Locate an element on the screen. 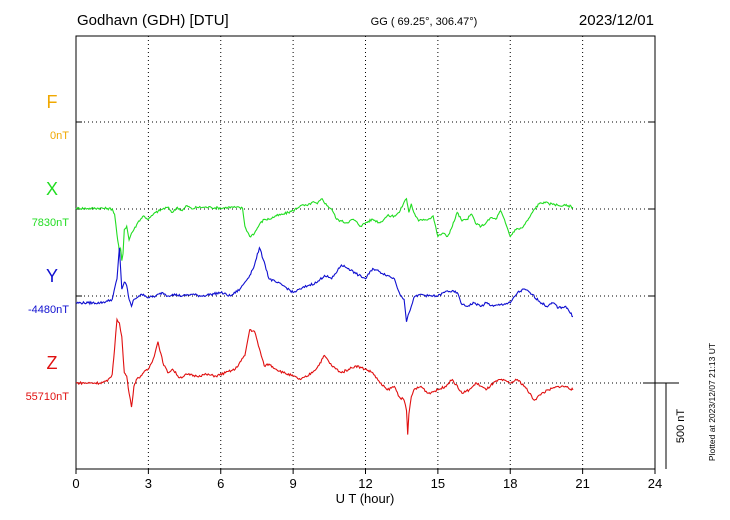 This screenshot has width=730, height=520. x-axis: 0 3 6 9 12 15 18 21 24 is located at coordinates (367, 480).